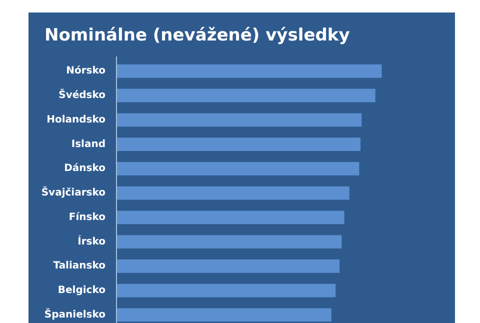 This screenshot has width=480, height=323. Describe the element at coordinates (82, 290) in the screenshot. I see `y-tick-label: Belgicko` at that location.